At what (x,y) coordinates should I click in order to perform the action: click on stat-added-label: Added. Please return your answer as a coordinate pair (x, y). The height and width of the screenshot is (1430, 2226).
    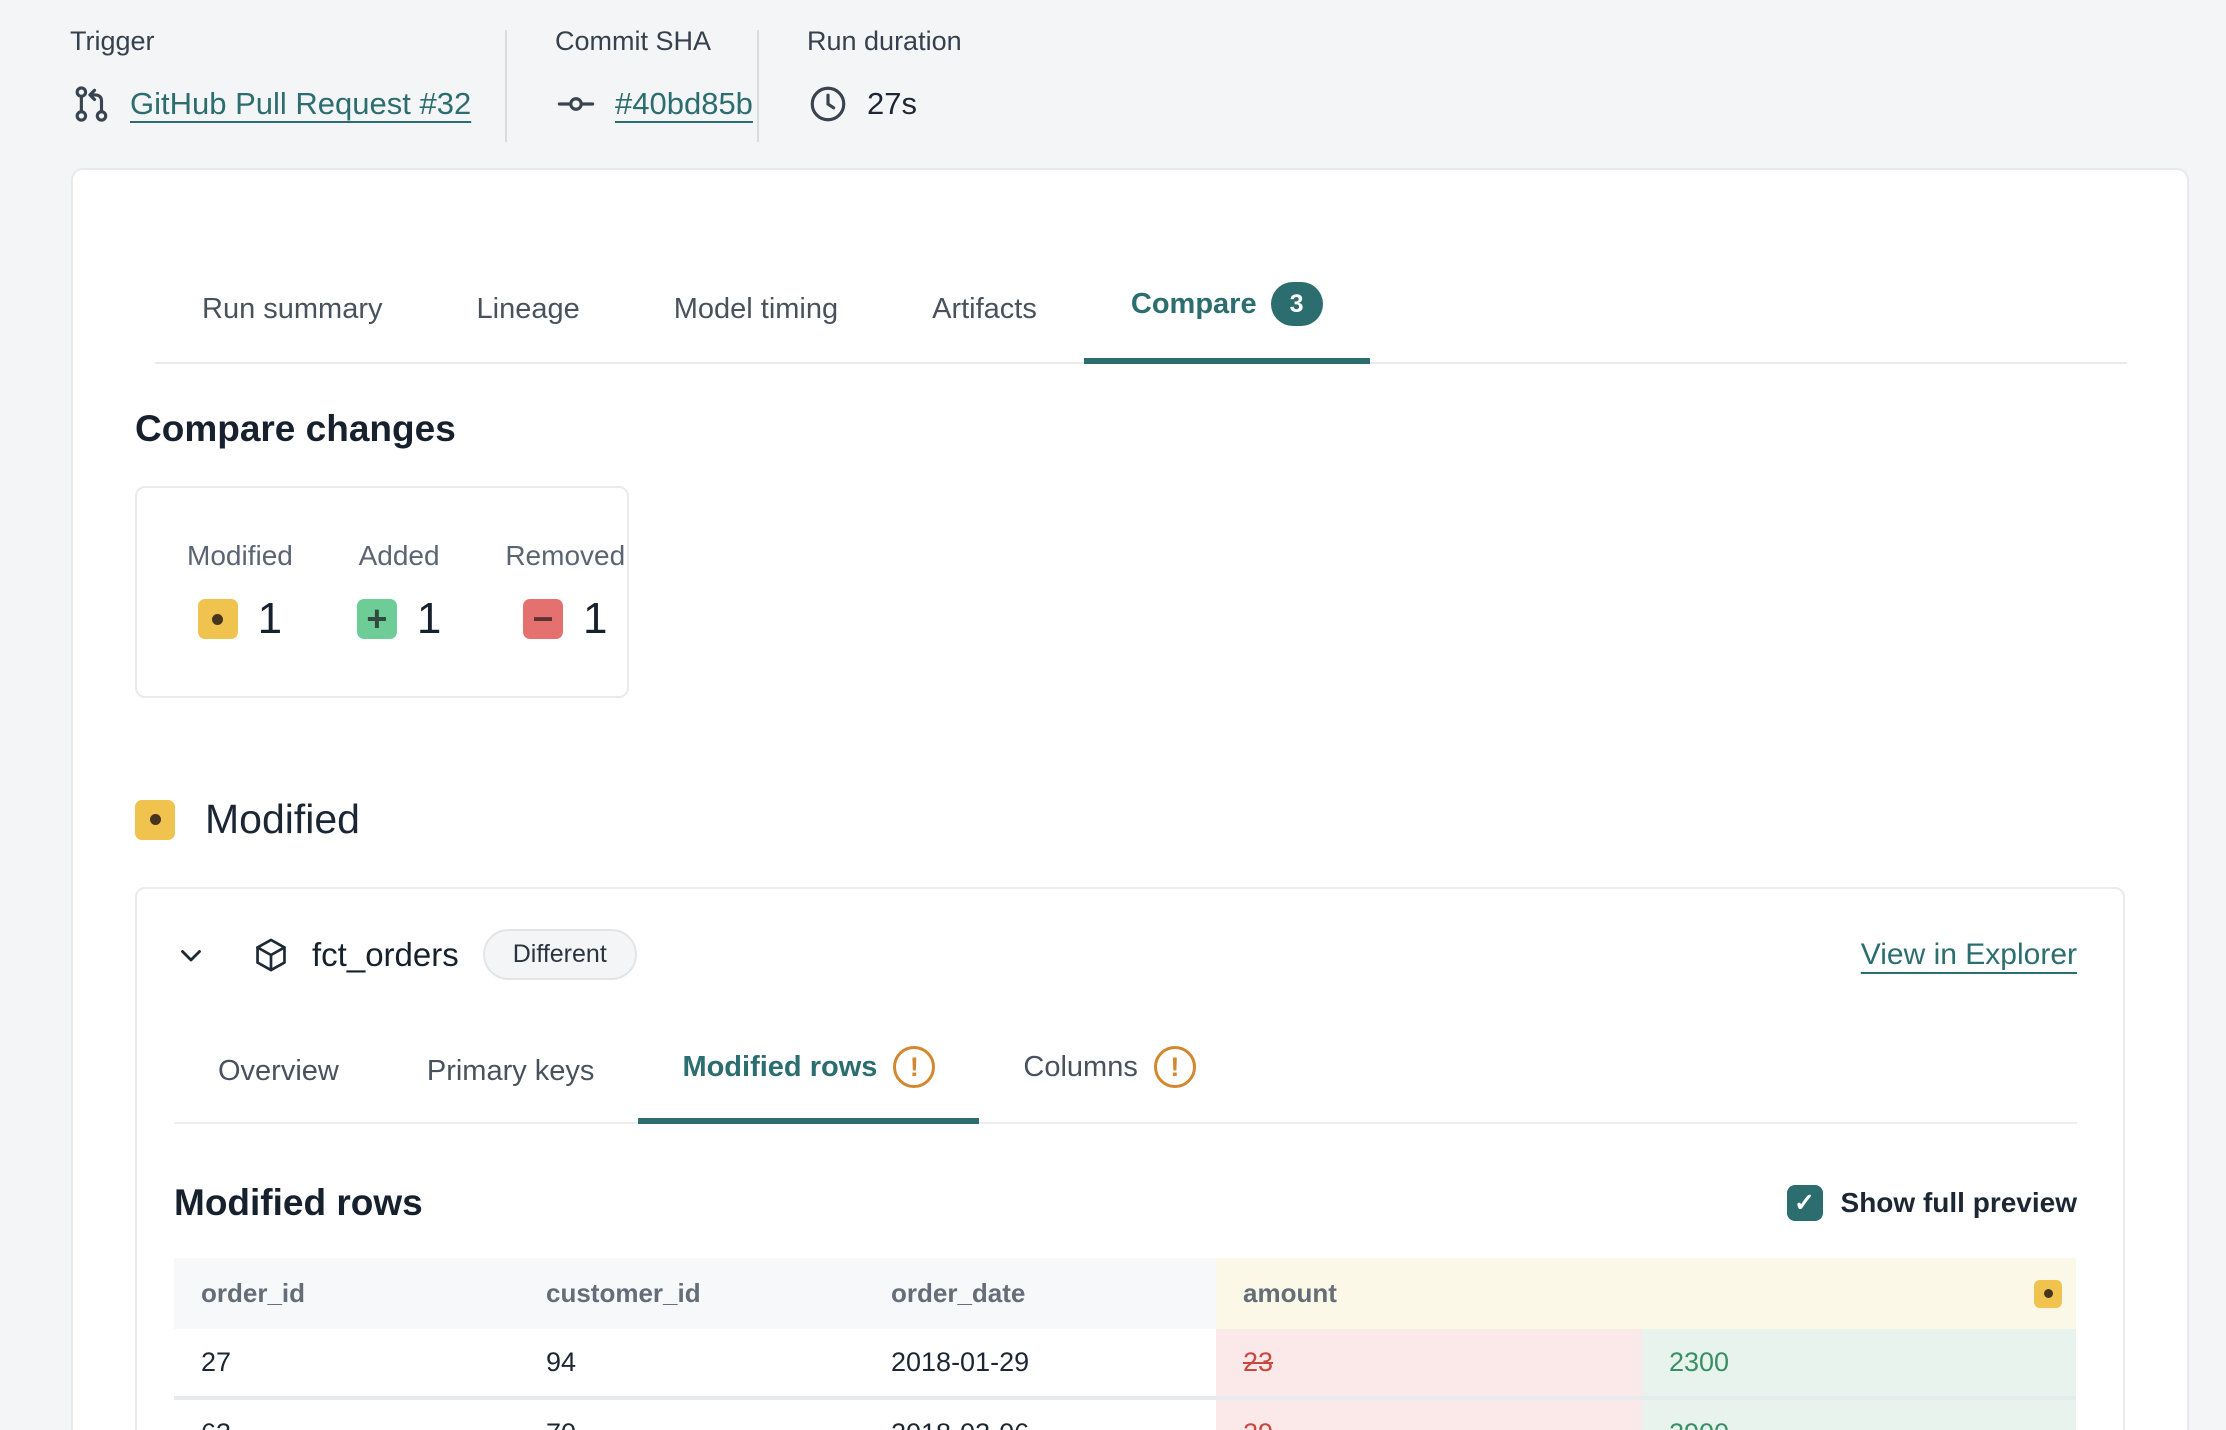
    Looking at the image, I should click on (399, 555).